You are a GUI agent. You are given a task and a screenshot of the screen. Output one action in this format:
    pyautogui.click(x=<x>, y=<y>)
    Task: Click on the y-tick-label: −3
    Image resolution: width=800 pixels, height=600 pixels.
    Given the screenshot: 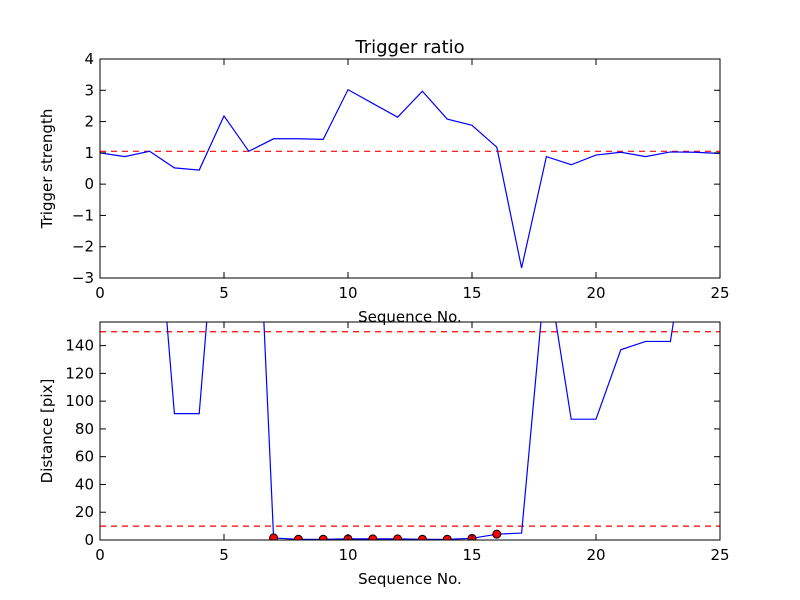 What is the action you would take?
    pyautogui.click(x=83, y=278)
    